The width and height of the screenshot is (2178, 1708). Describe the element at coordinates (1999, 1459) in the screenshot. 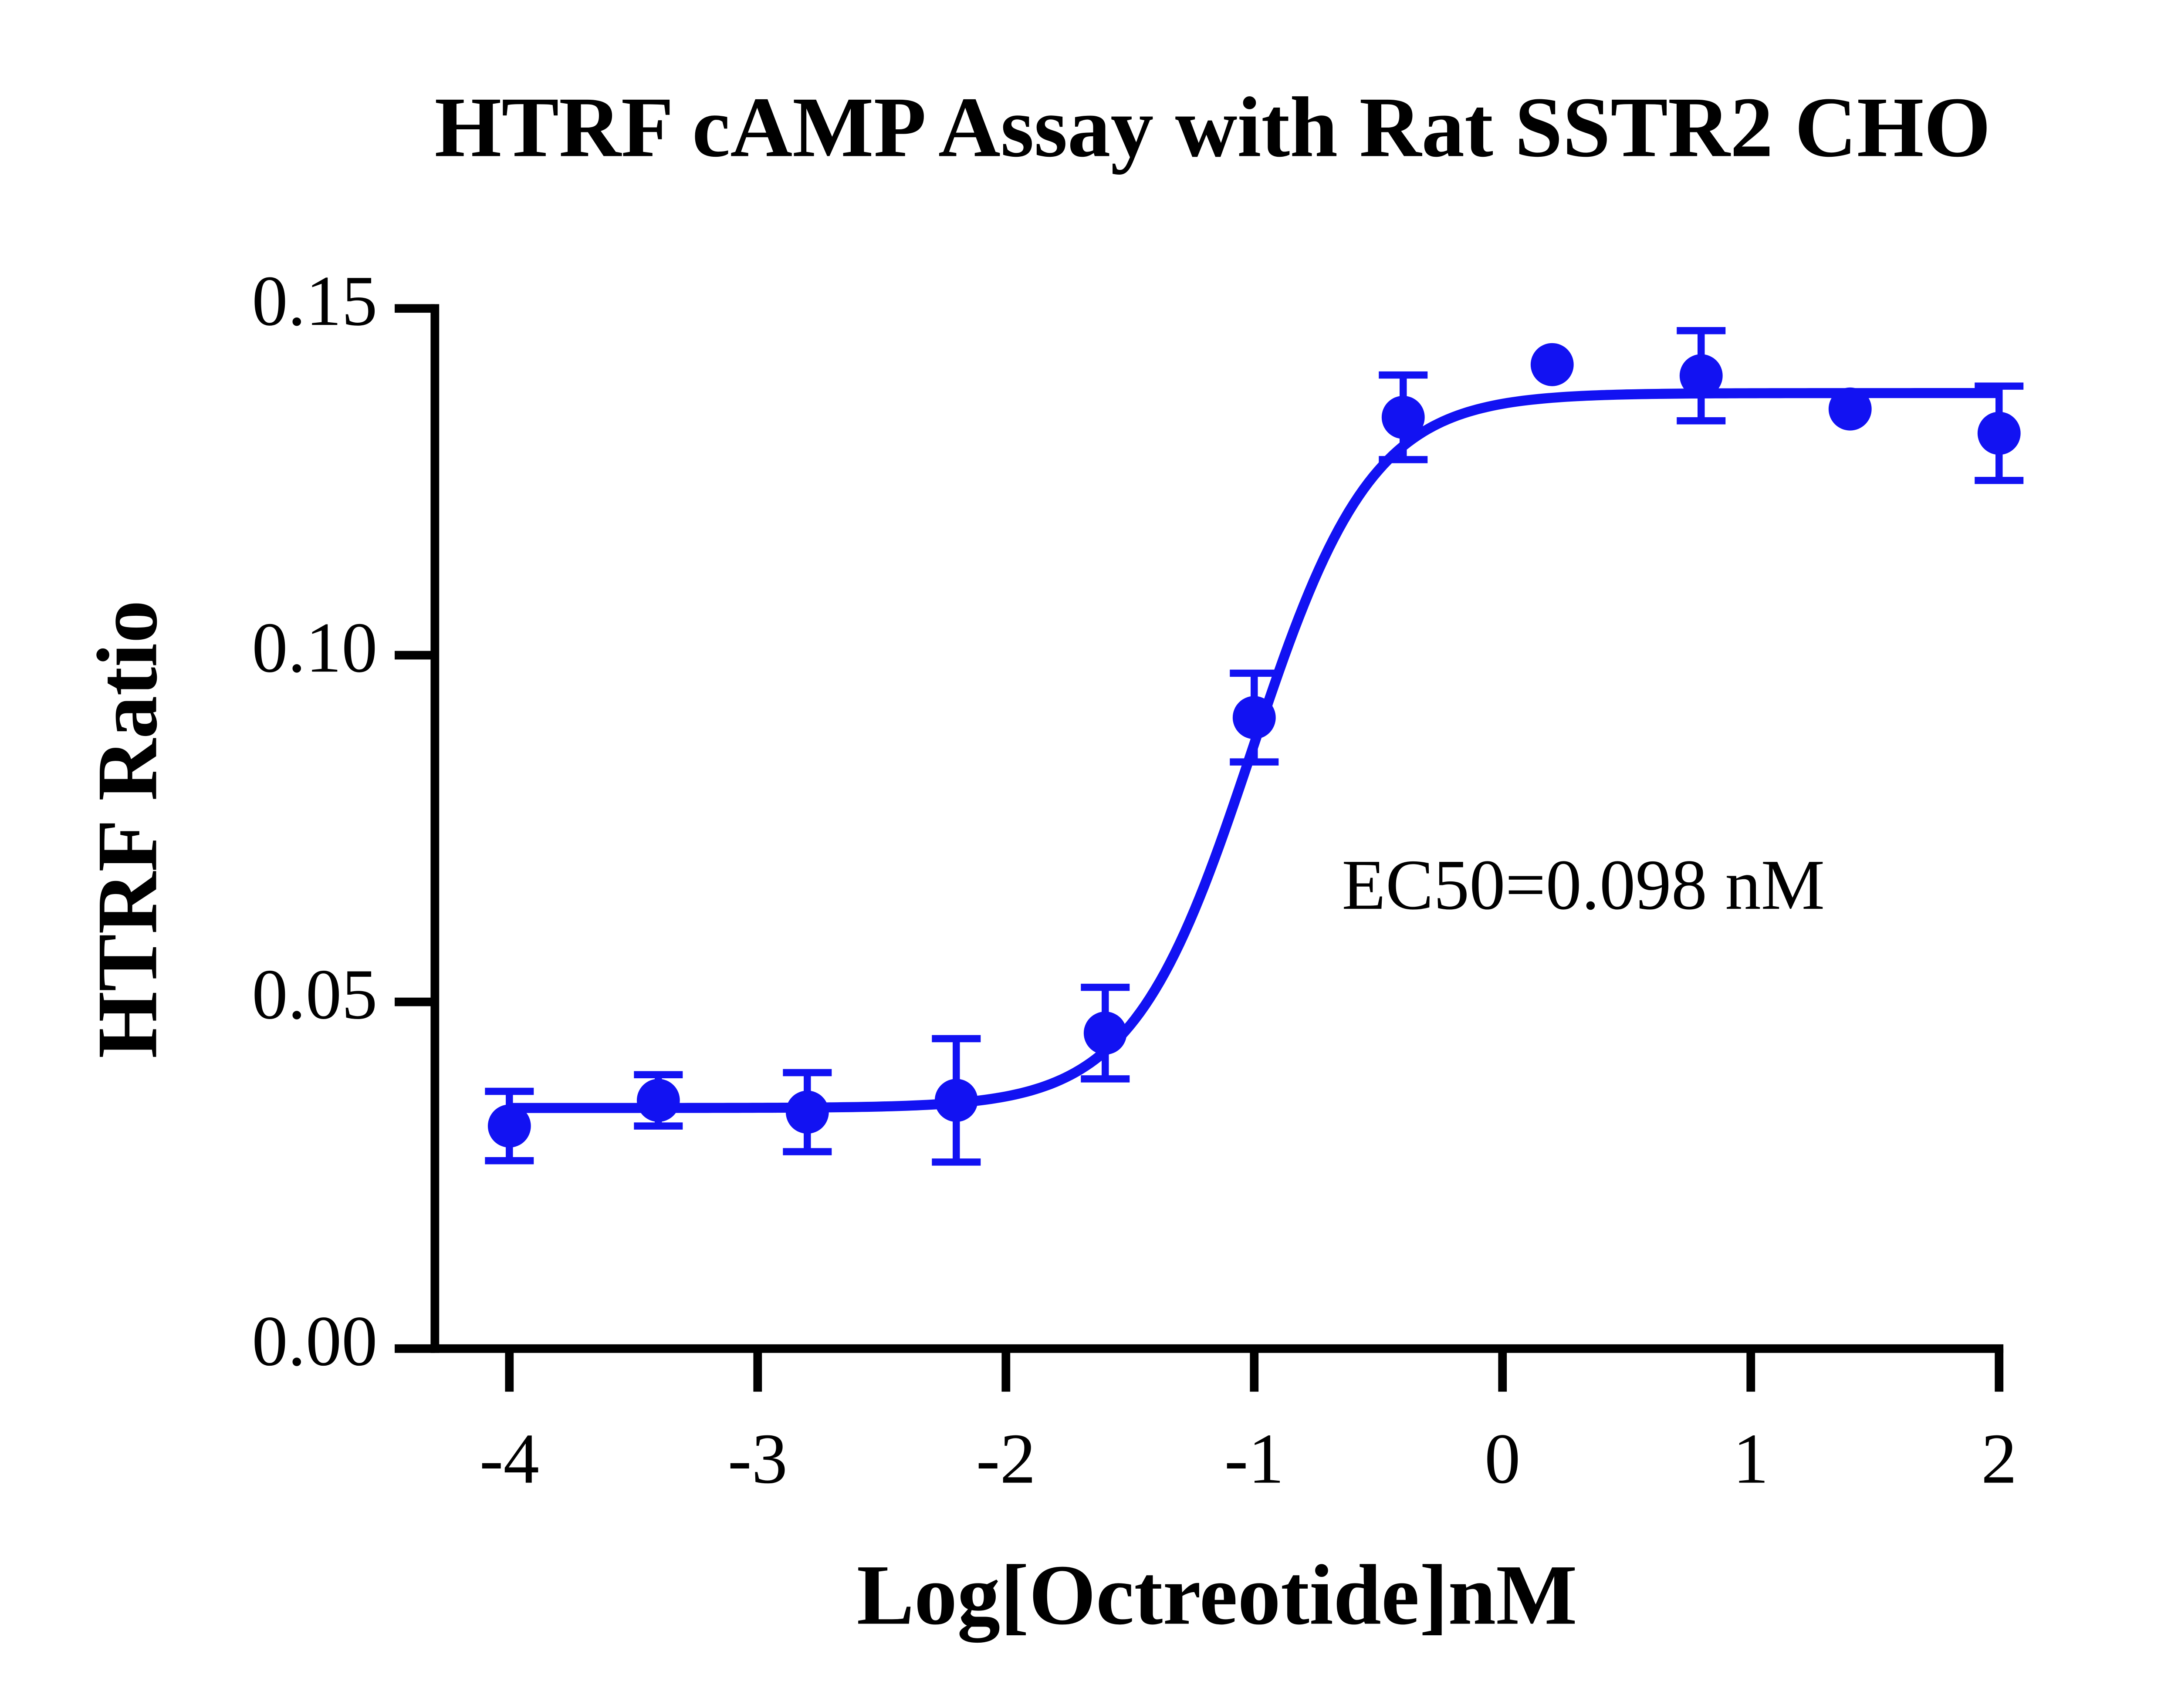

I see `x-tick-label: 2` at that location.